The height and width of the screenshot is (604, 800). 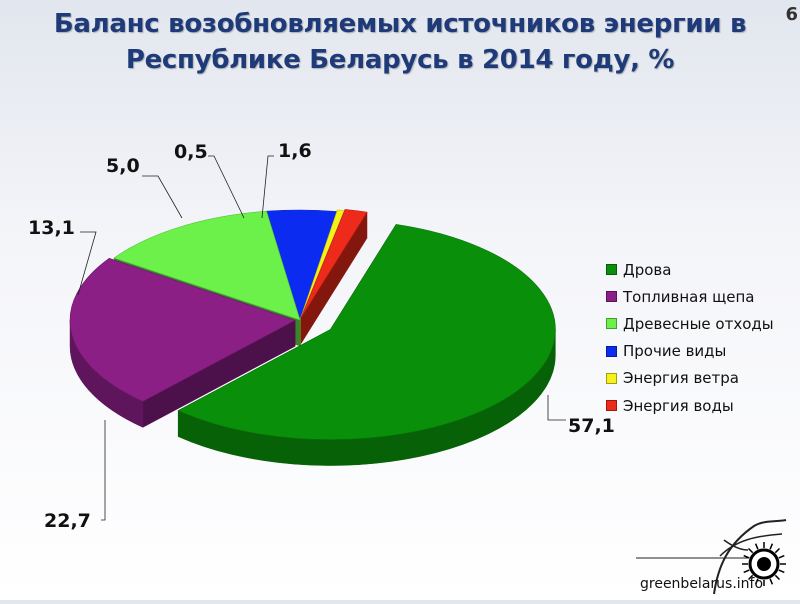 What do you see at coordinates (123, 166) in the screenshot?
I see `data-label-text: 5,0` at bounding box center [123, 166].